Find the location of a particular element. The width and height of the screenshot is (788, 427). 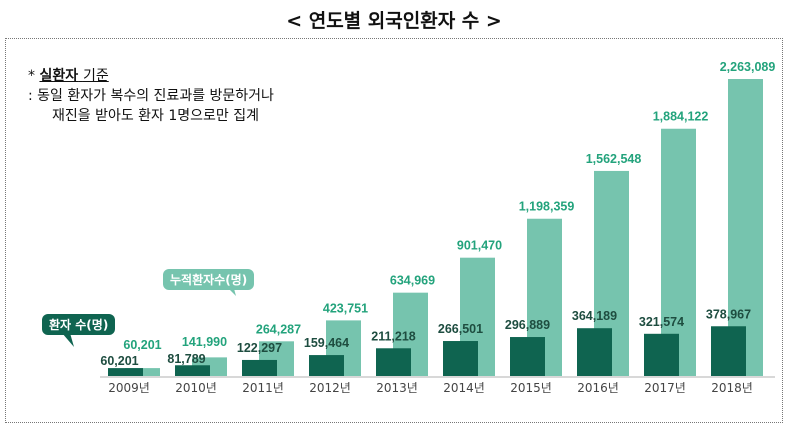

note-bold: 실환자 is located at coordinates (59, 76).